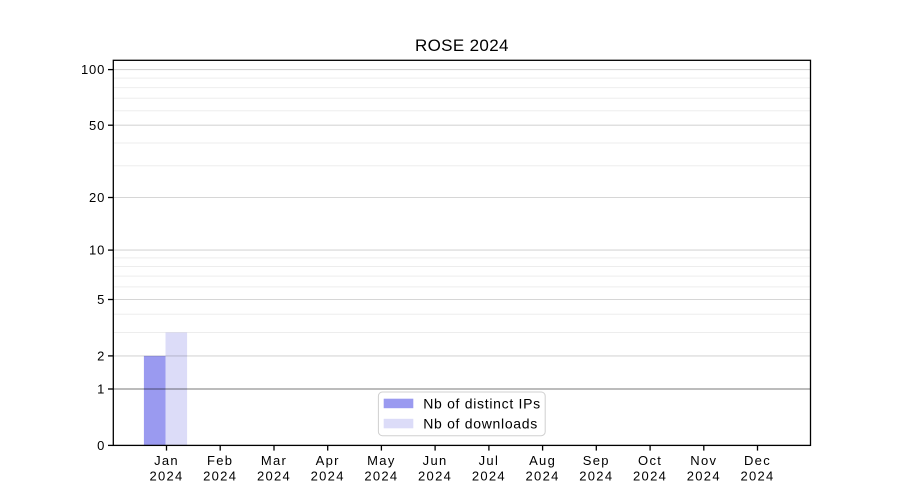 Image resolution: width=900 pixels, height=500 pixels. Describe the element at coordinates (489, 460) in the screenshot. I see `svg-text: Jul` at that location.